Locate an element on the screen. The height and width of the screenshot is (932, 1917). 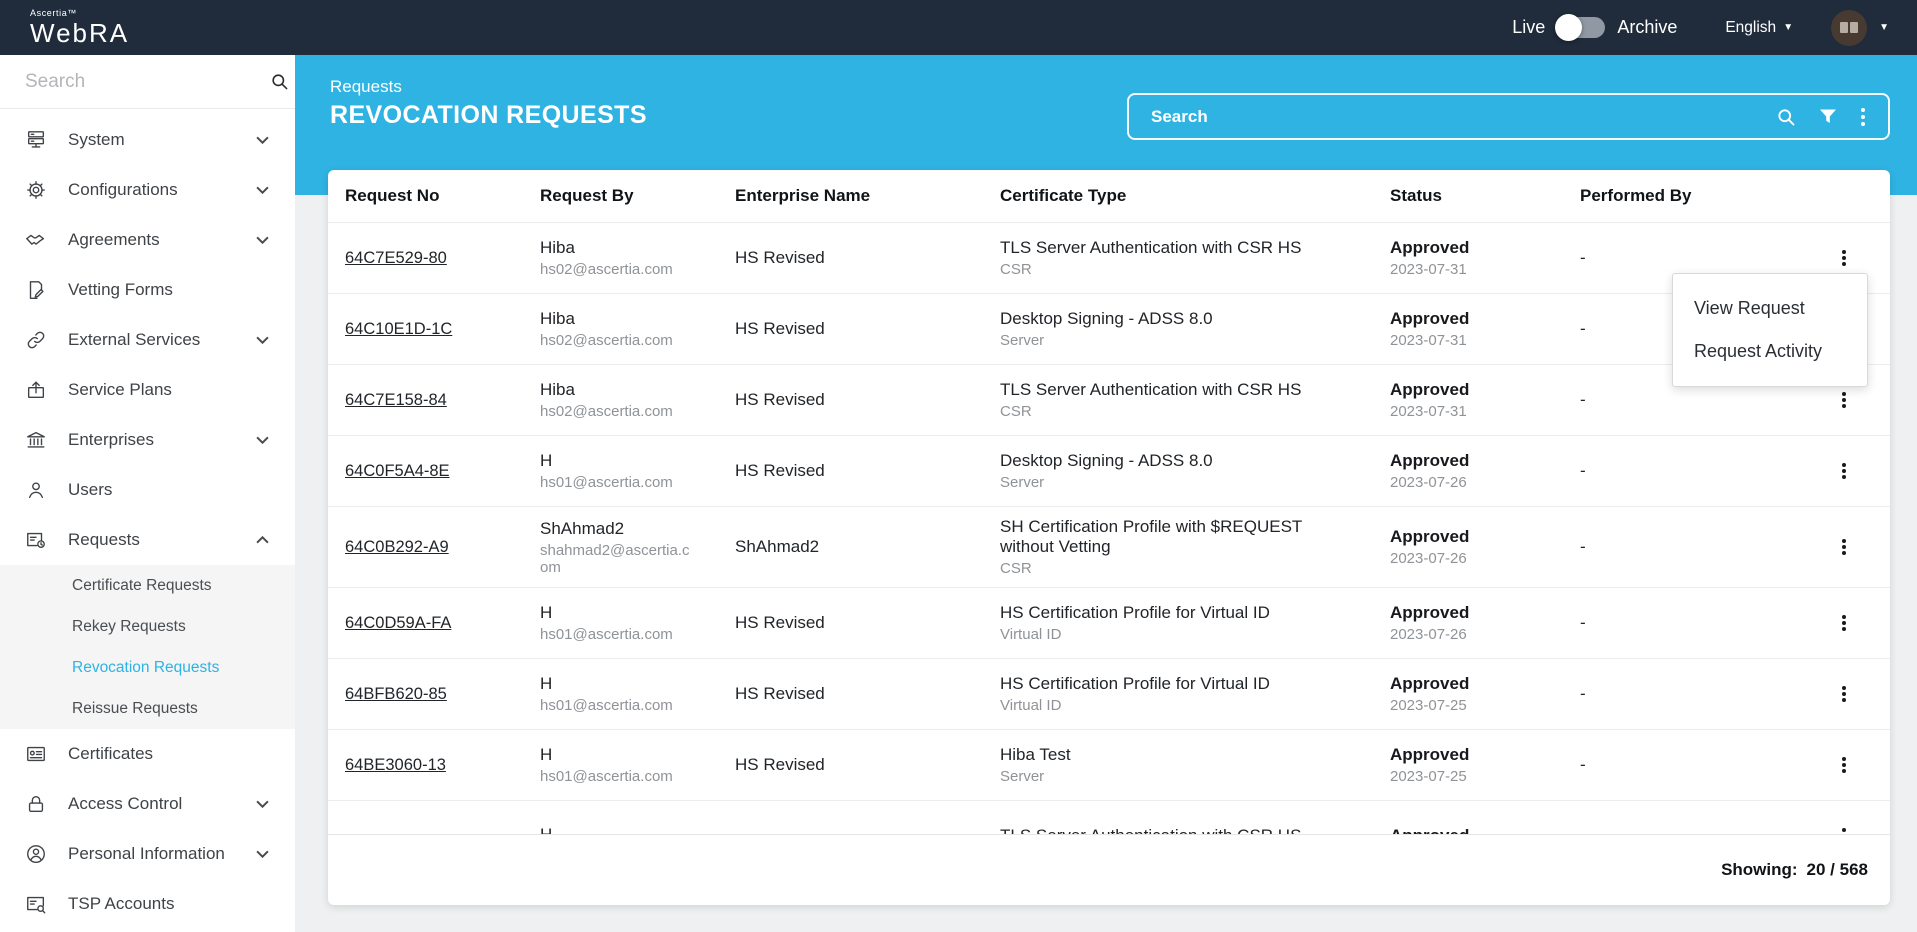
user-icon is located at coordinates (36, 490).